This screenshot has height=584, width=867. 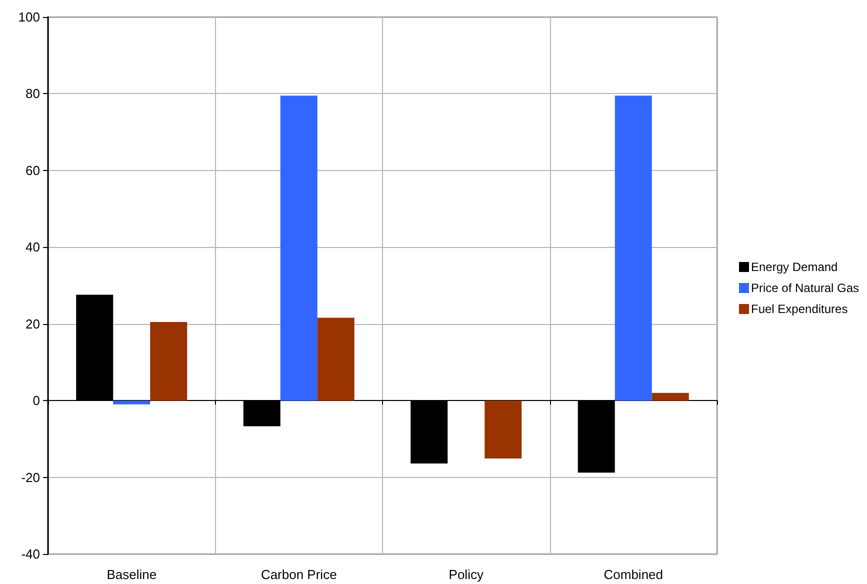 I want to click on y-tick-label: 40, so click(x=33, y=247).